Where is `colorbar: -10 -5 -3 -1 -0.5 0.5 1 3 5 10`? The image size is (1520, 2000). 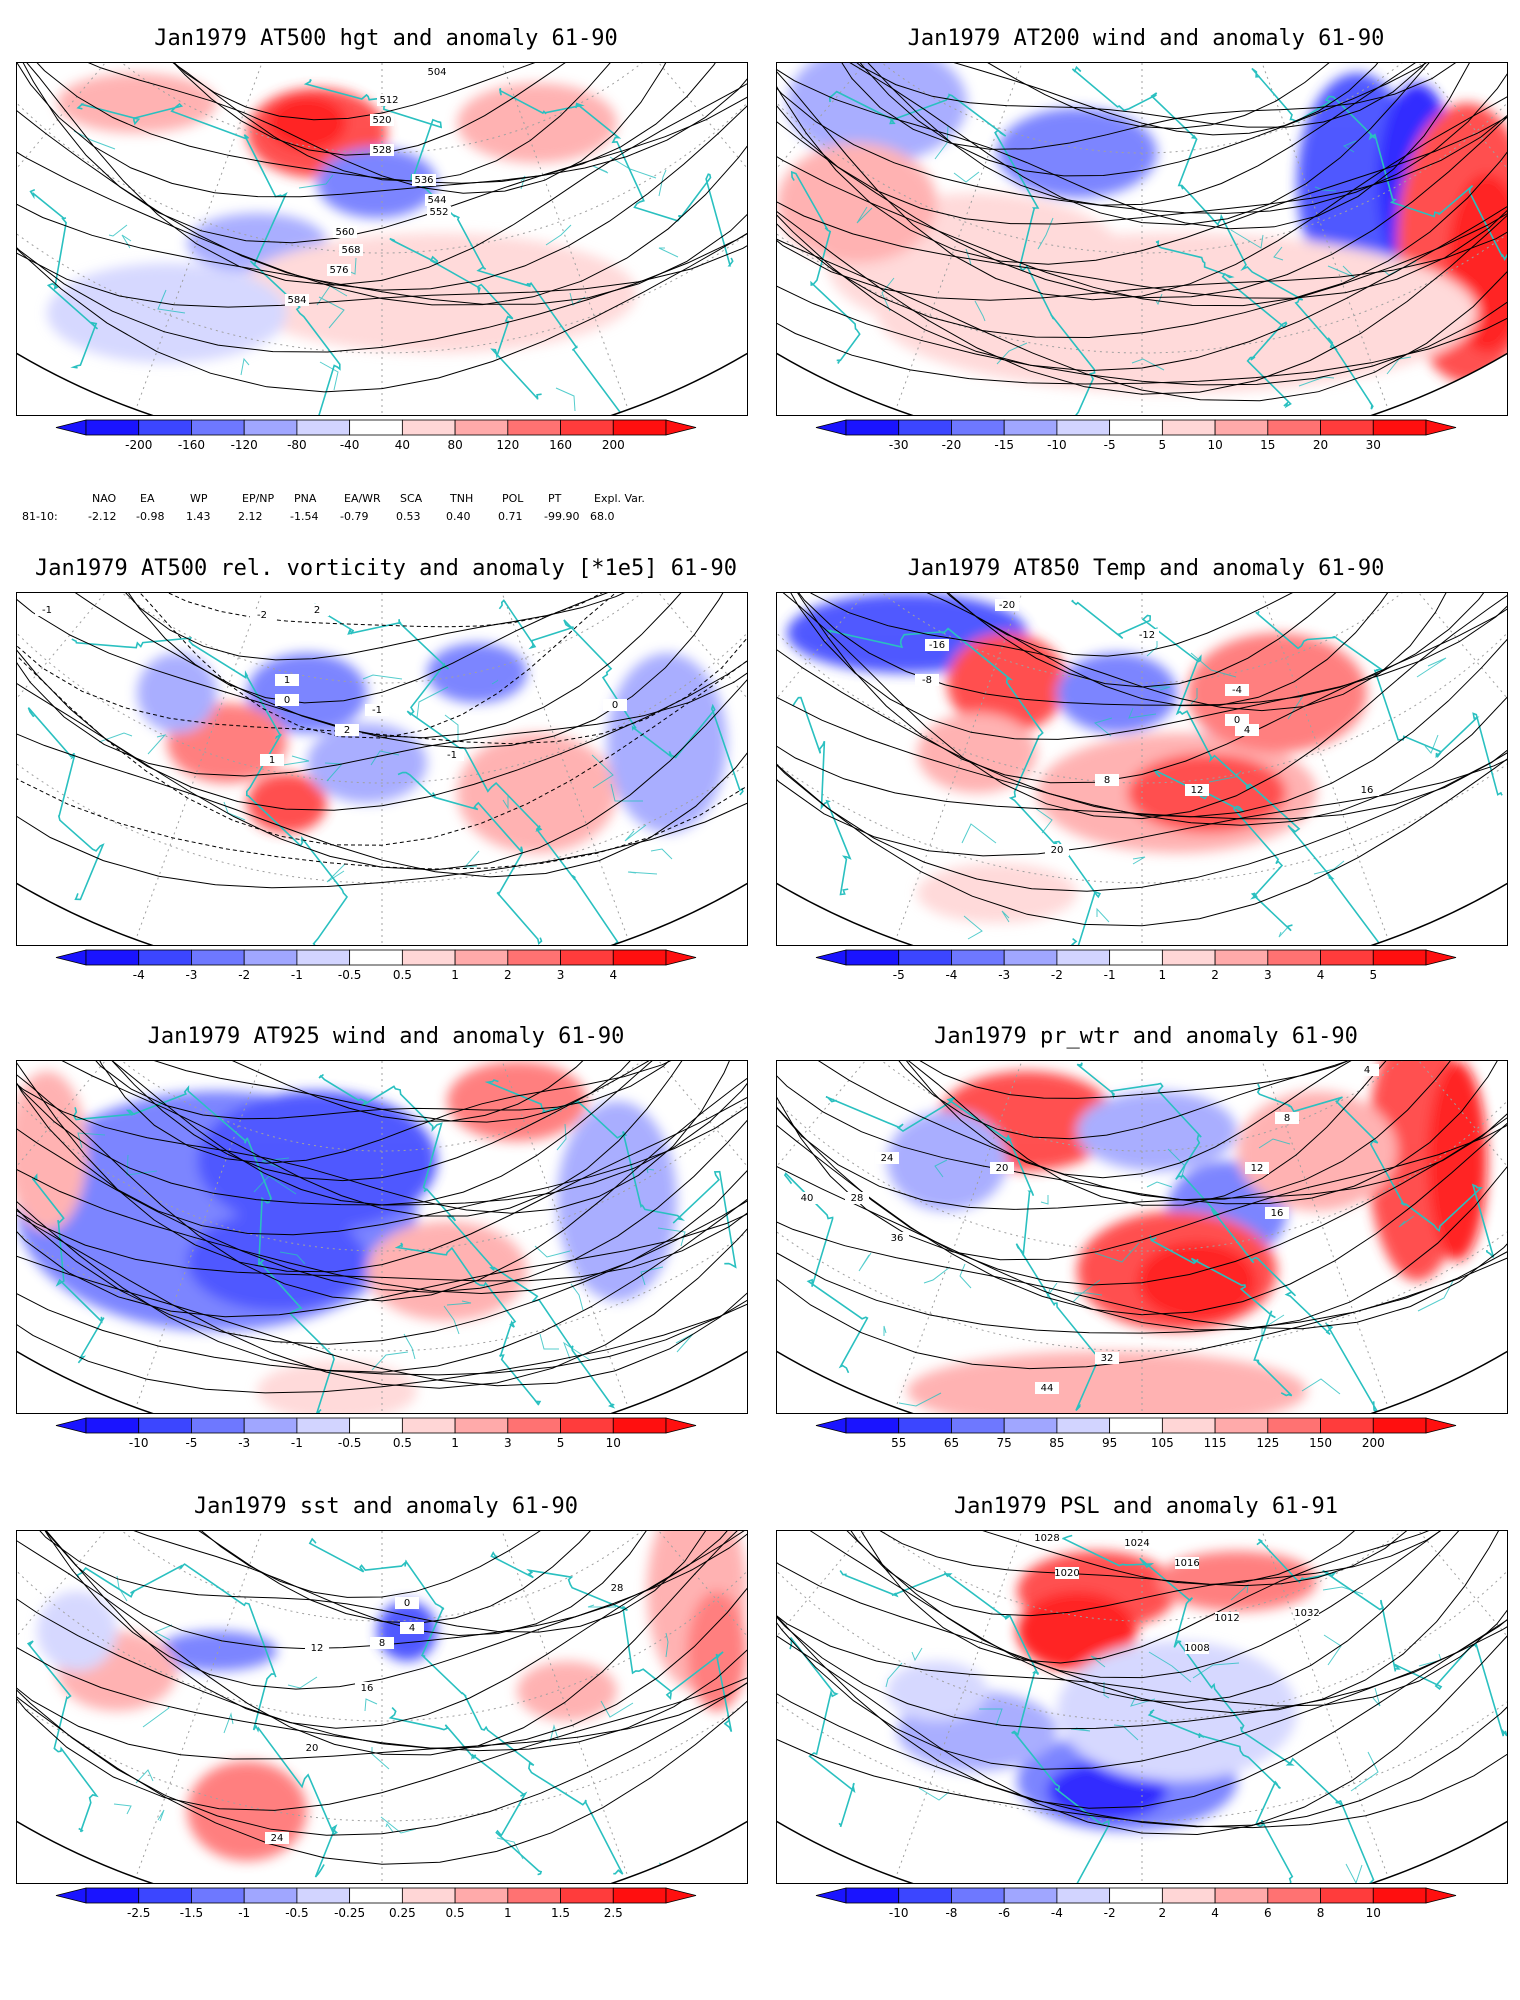 colorbar: -10 -5 -3 -1 -0.5 0.5 1 3 5 10 is located at coordinates (376, 1434).